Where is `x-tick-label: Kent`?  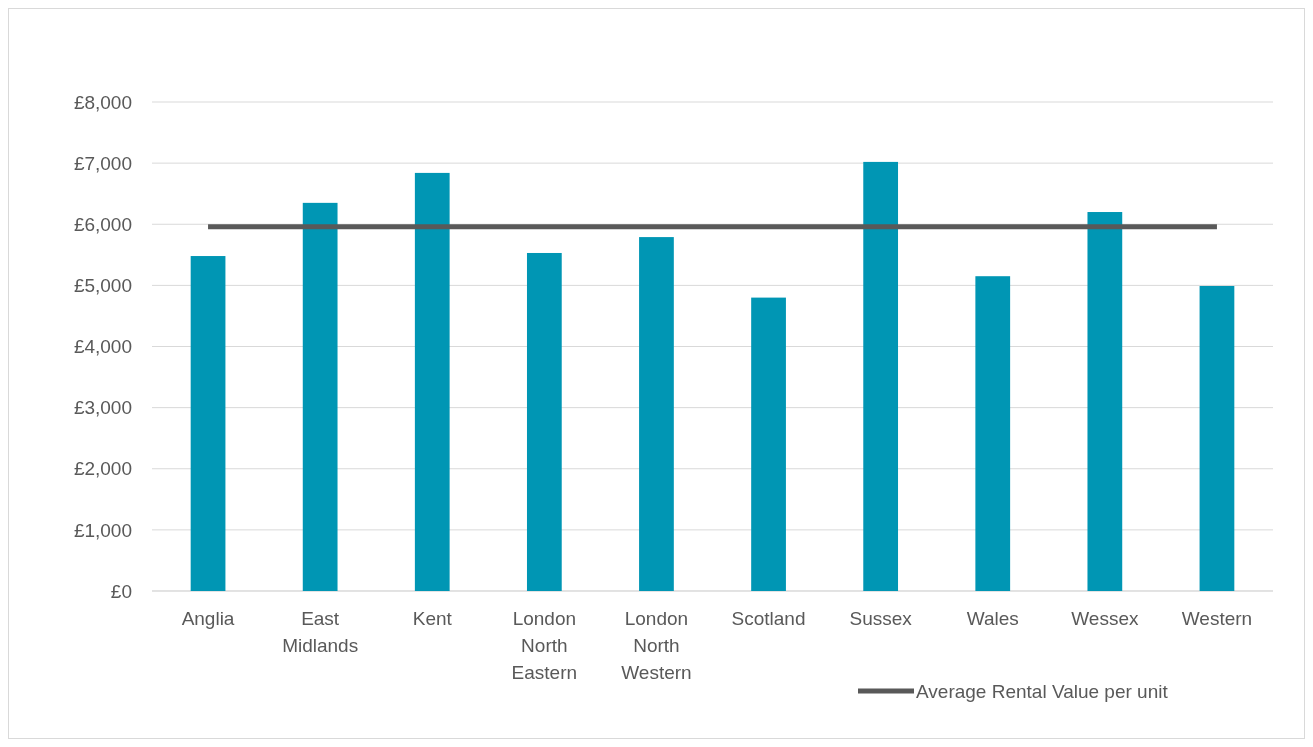 x-tick-label: Kent is located at coordinates (432, 618).